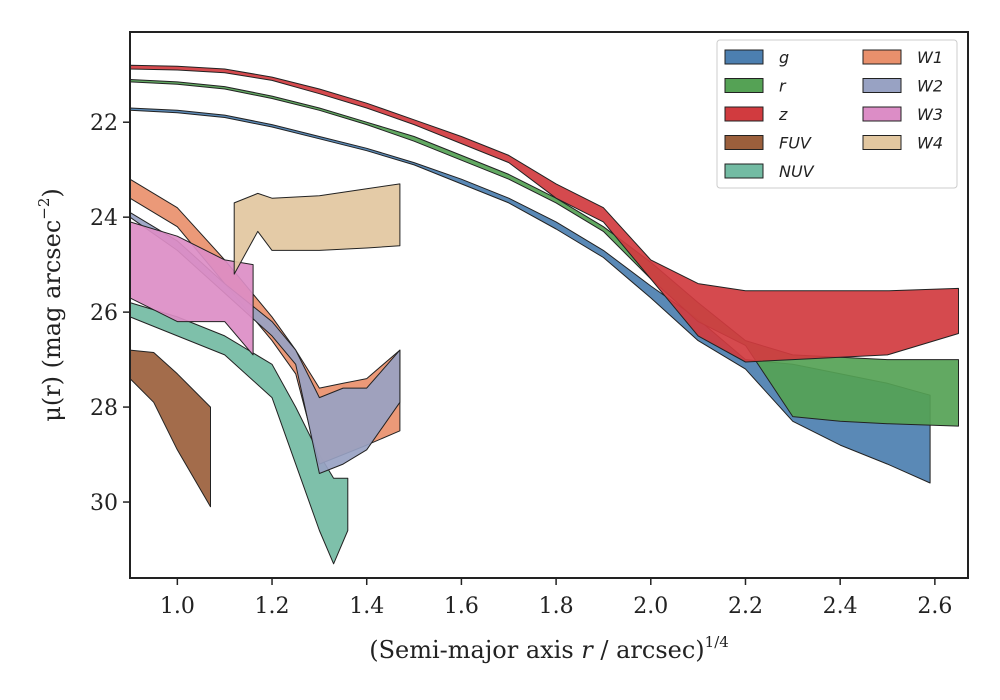 The image size is (1000, 700). I want to click on legend-swatch-w4, so click(882, 142).